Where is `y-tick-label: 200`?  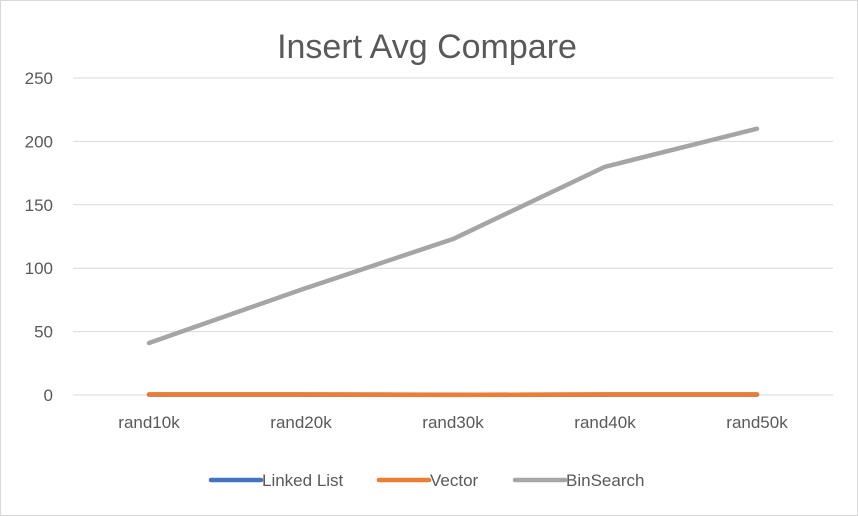 y-tick-label: 200 is located at coordinates (39, 141).